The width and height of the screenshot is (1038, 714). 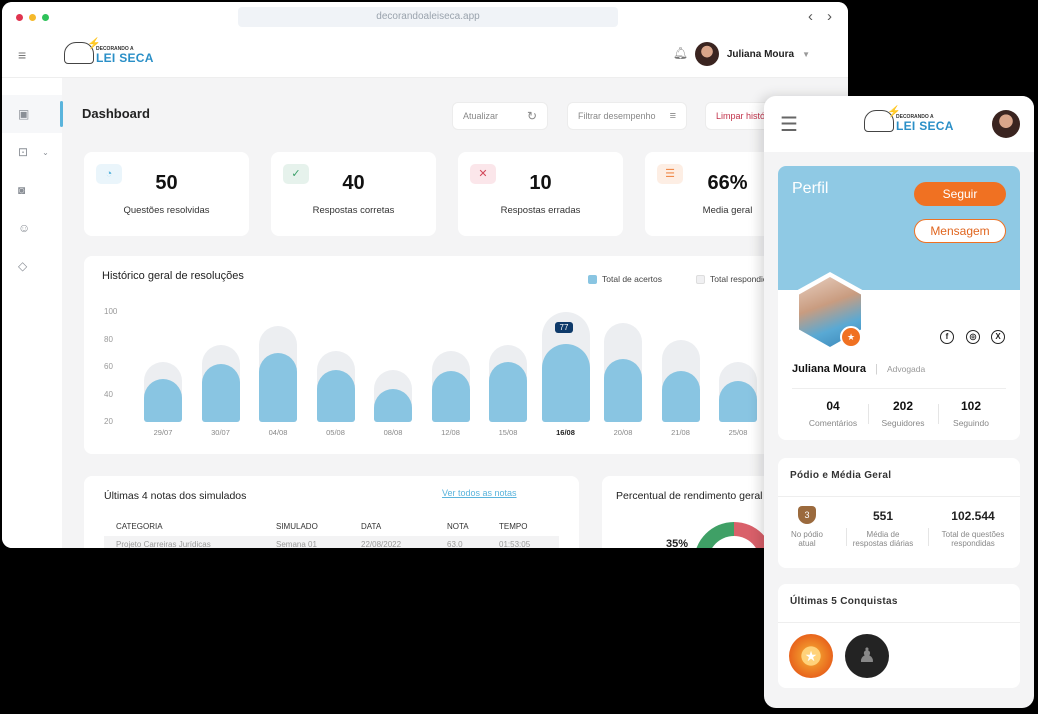 What do you see at coordinates (109, 174) in the screenshot?
I see `pie-icon: ◔` at bounding box center [109, 174].